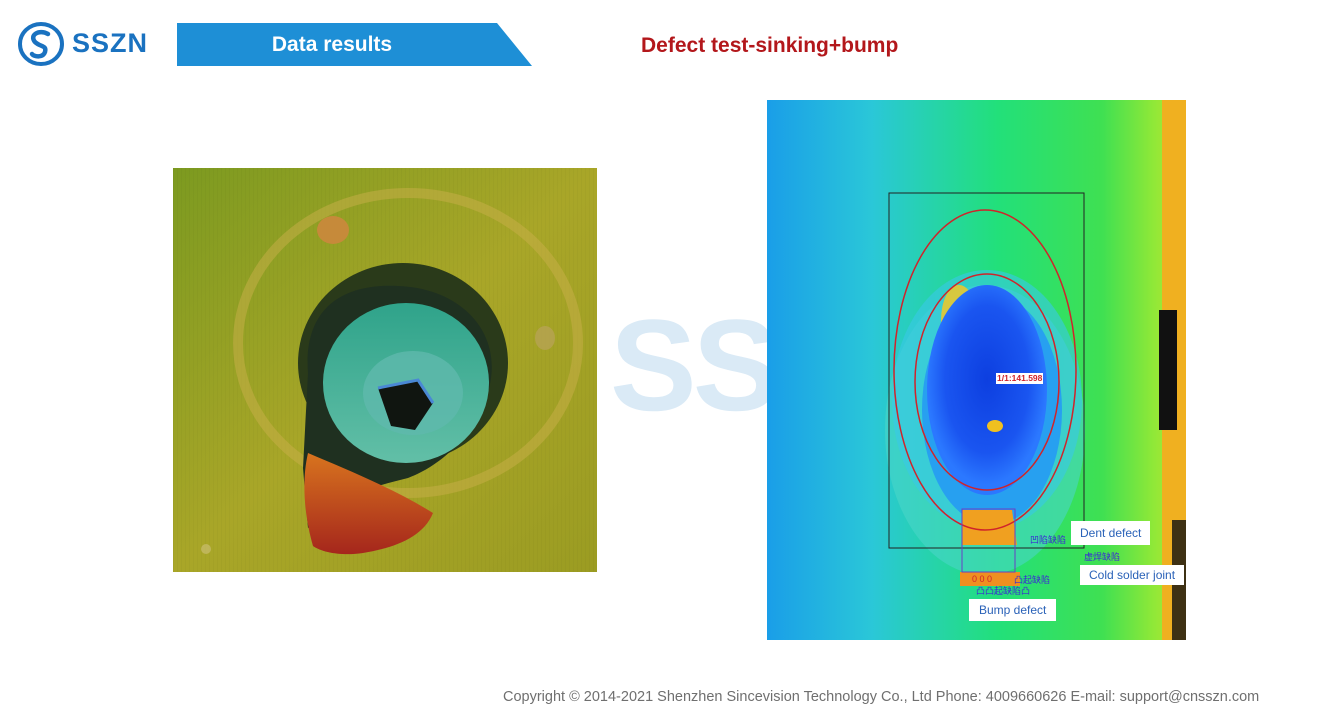 The height and width of the screenshot is (720, 1338). Describe the element at coordinates (1111, 533) in the screenshot. I see `dent-defect-callout: Dent defect` at that location.